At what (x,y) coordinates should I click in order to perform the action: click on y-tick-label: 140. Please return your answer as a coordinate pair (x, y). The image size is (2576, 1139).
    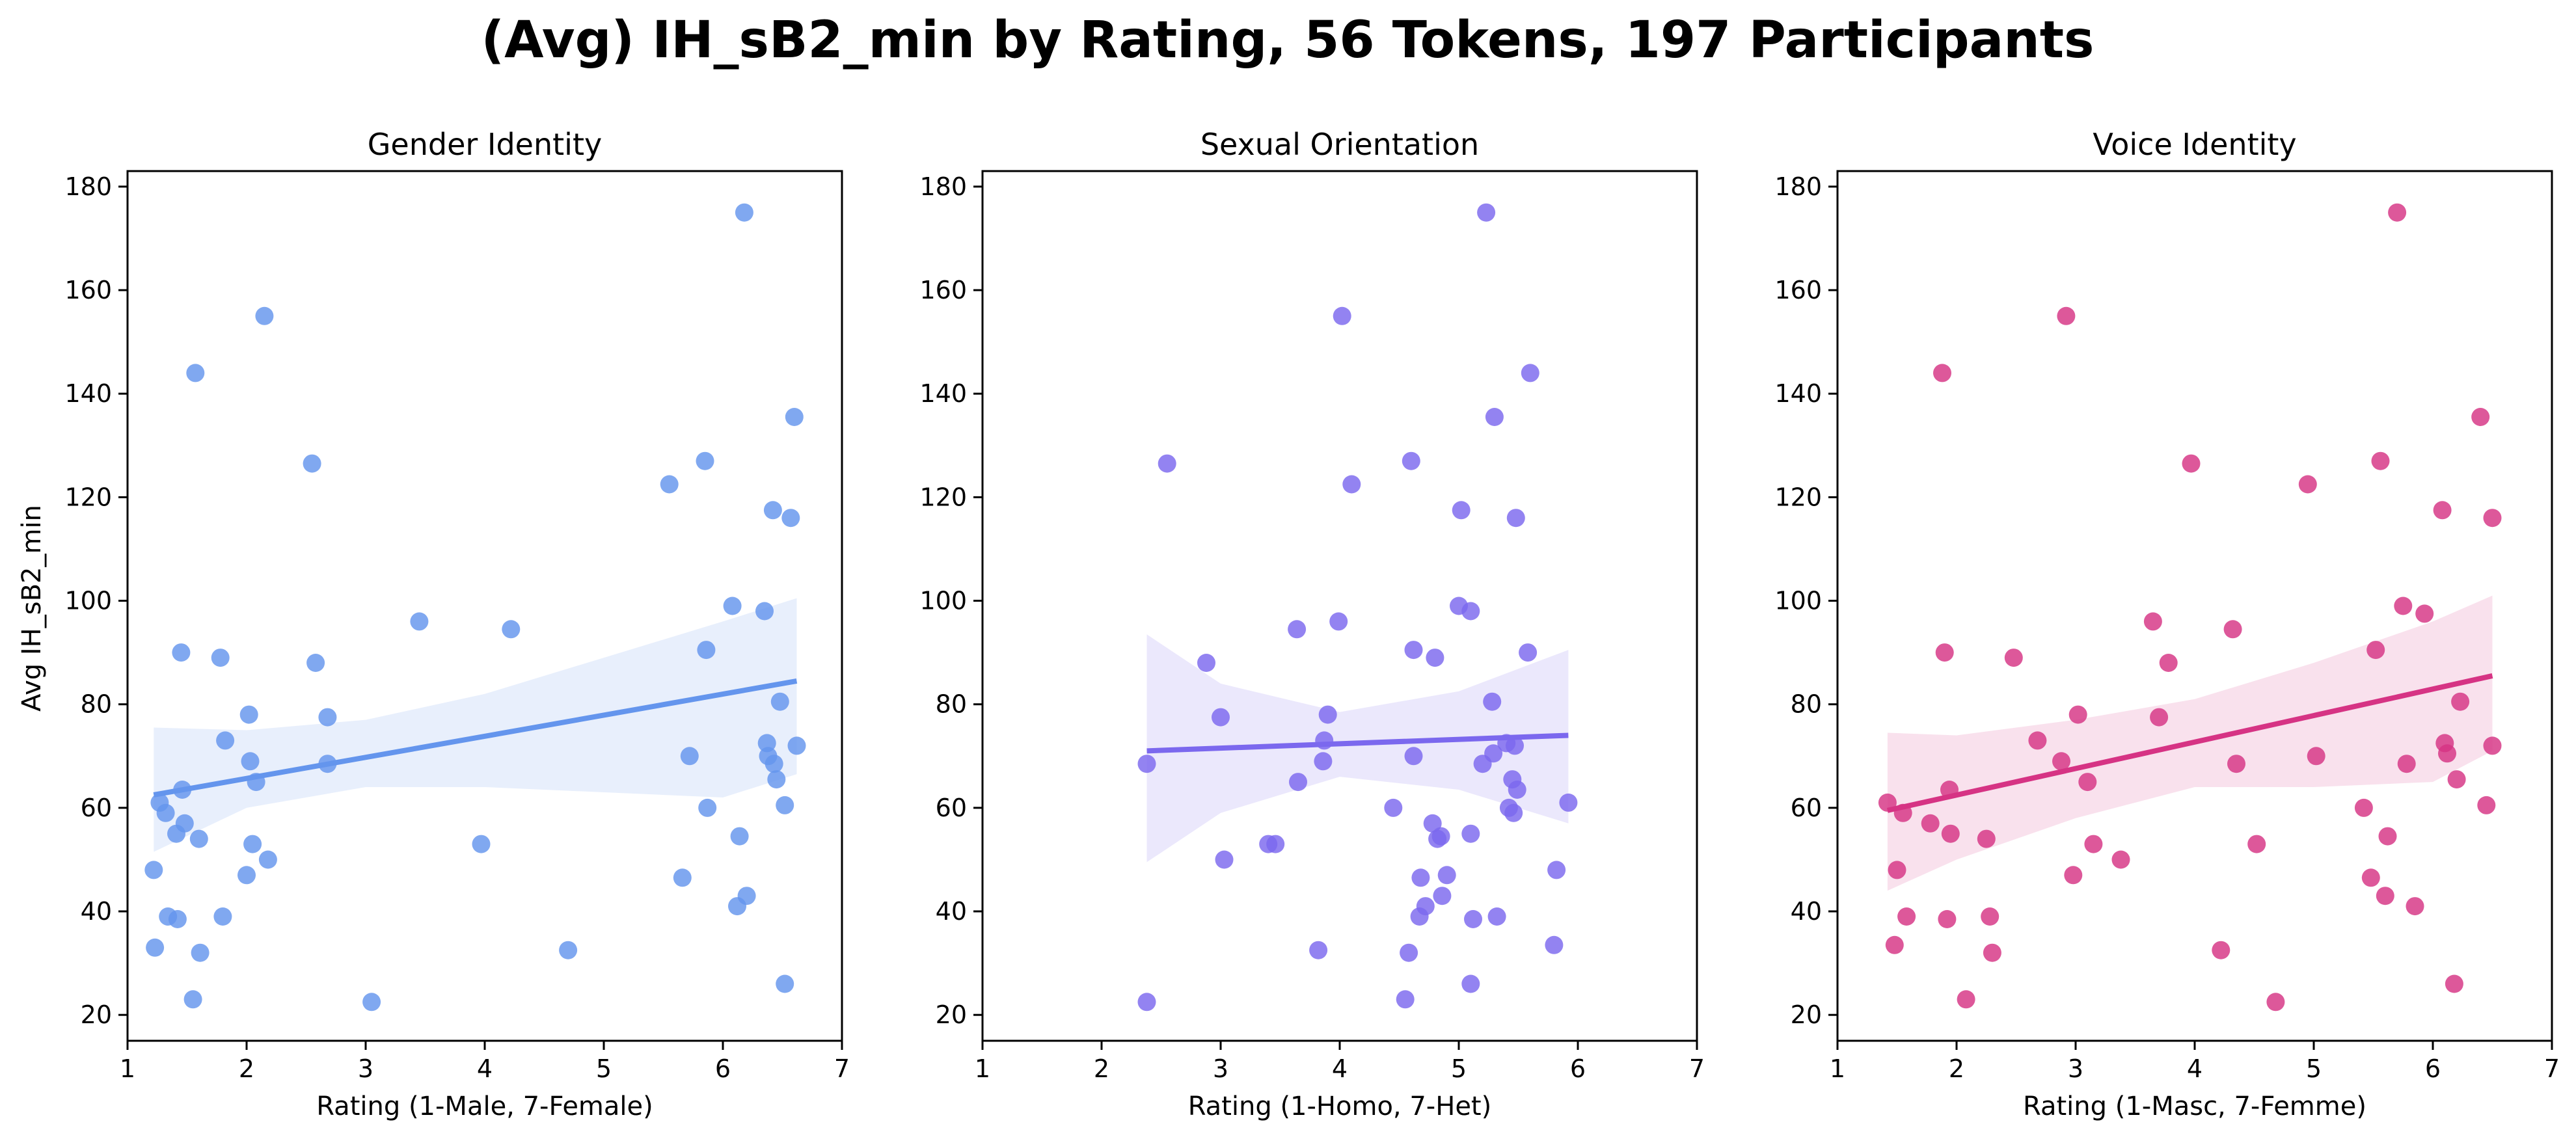
    Looking at the image, I should click on (88, 394).